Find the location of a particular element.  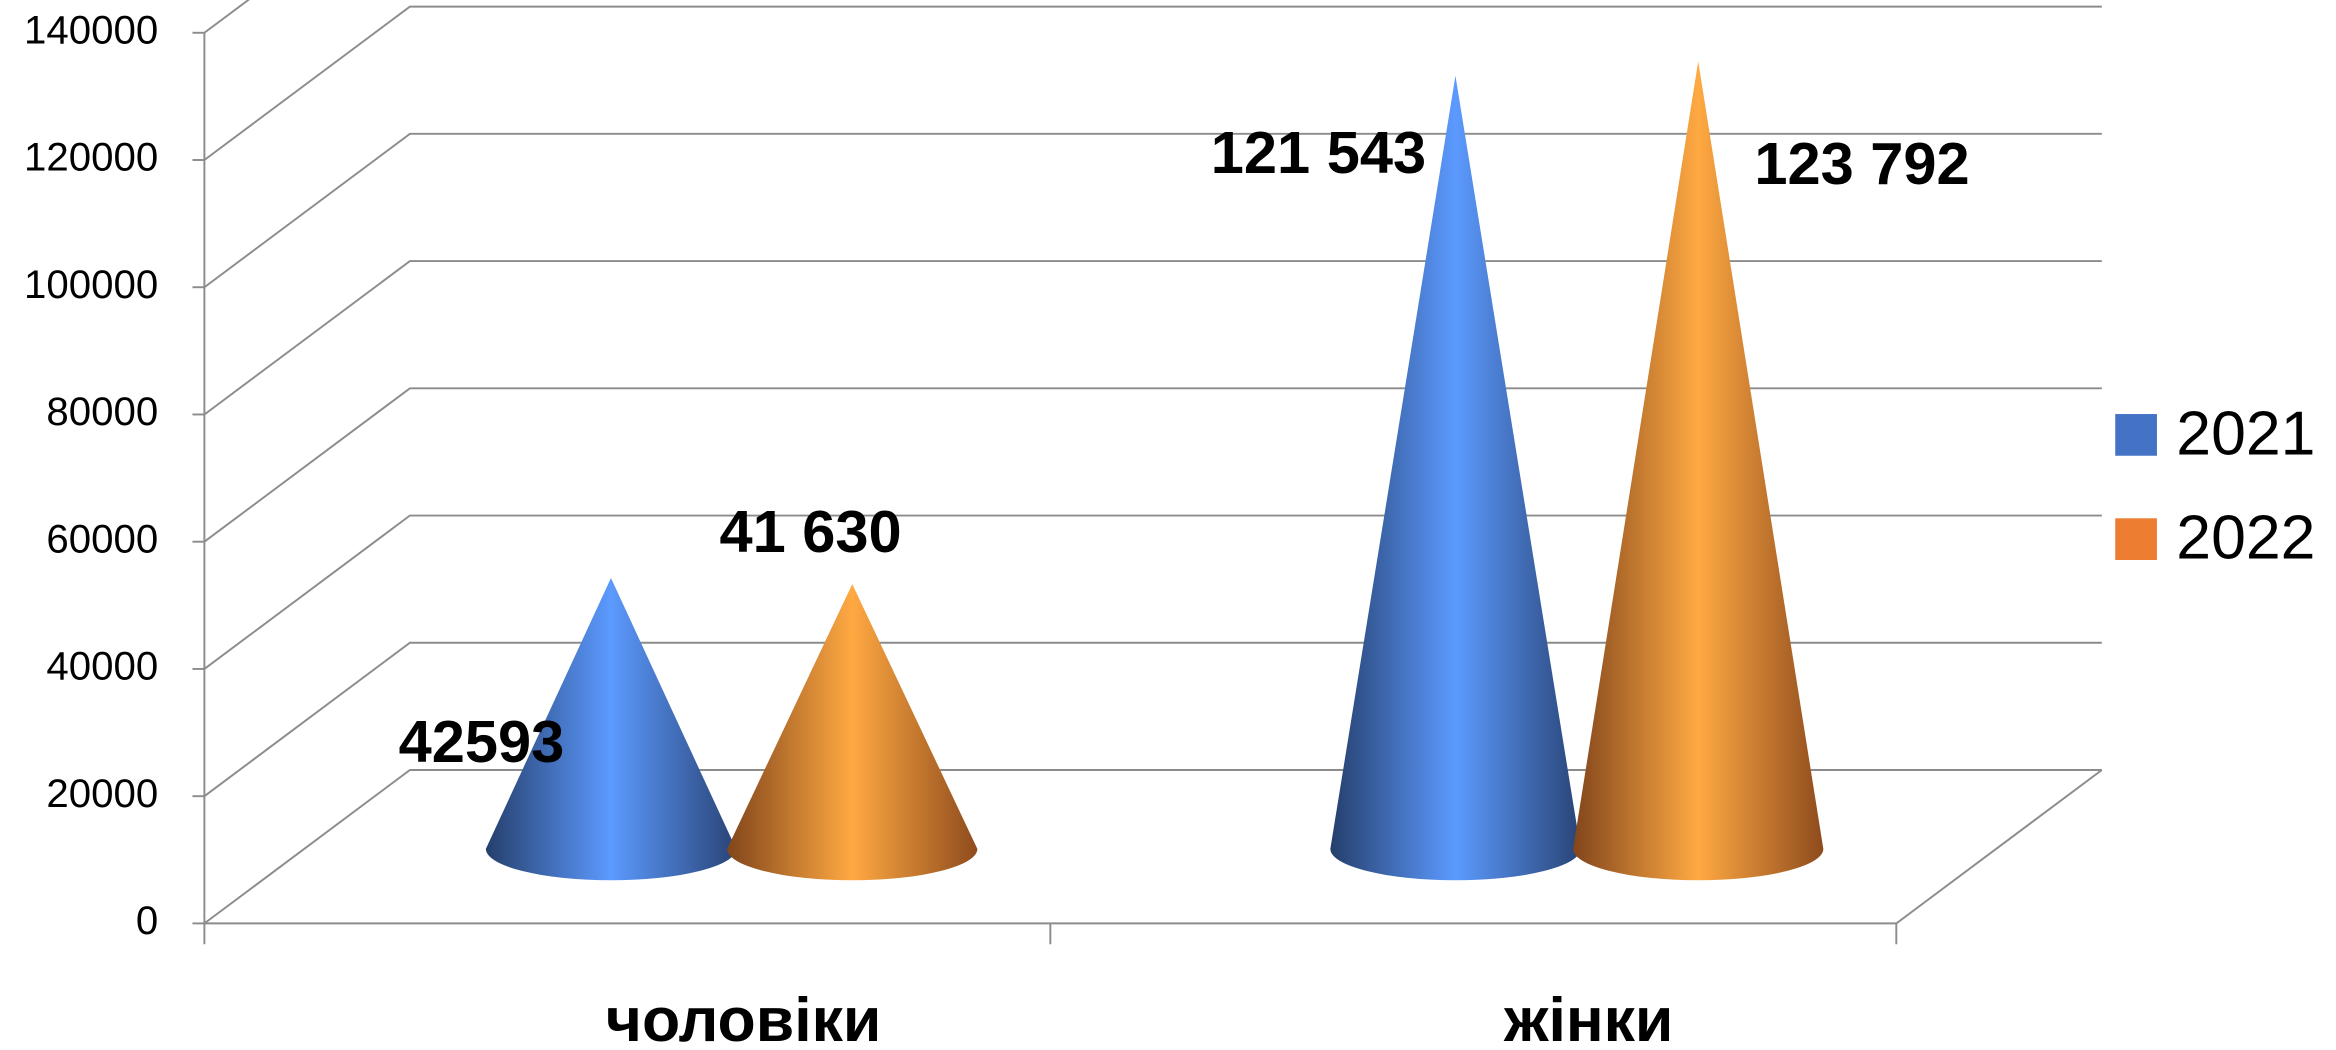

value-label: 42593 is located at coordinates (482, 741).